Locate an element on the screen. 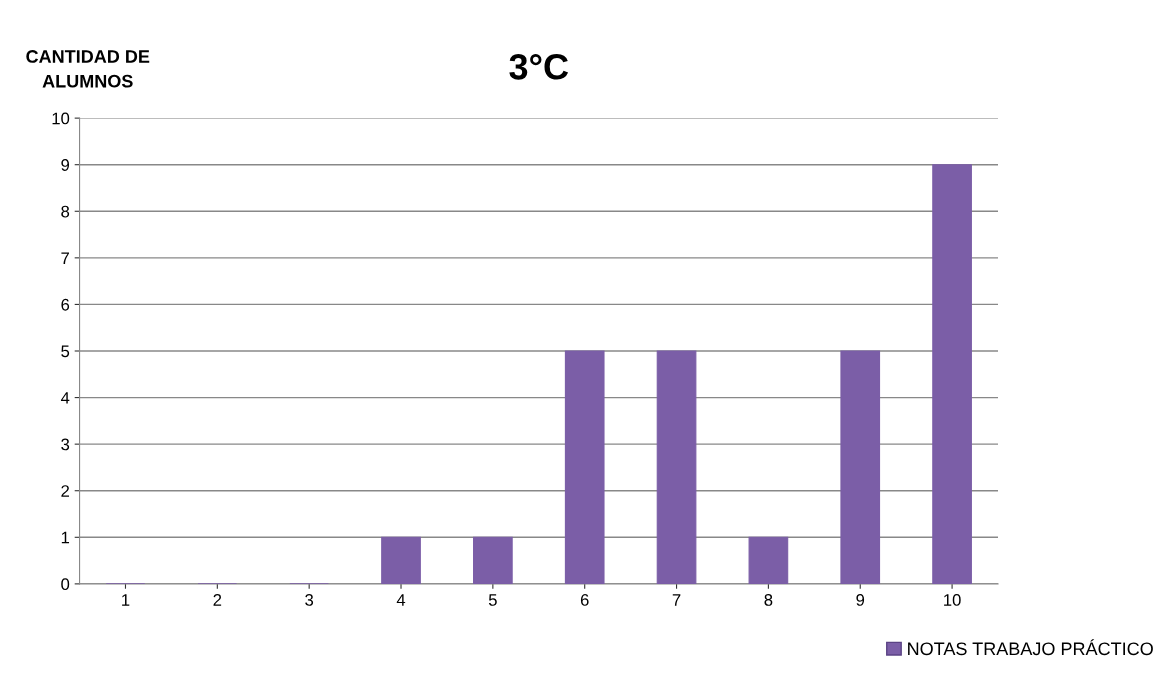 The image size is (1170, 675). y-tick-label: 0 is located at coordinates (65, 584).